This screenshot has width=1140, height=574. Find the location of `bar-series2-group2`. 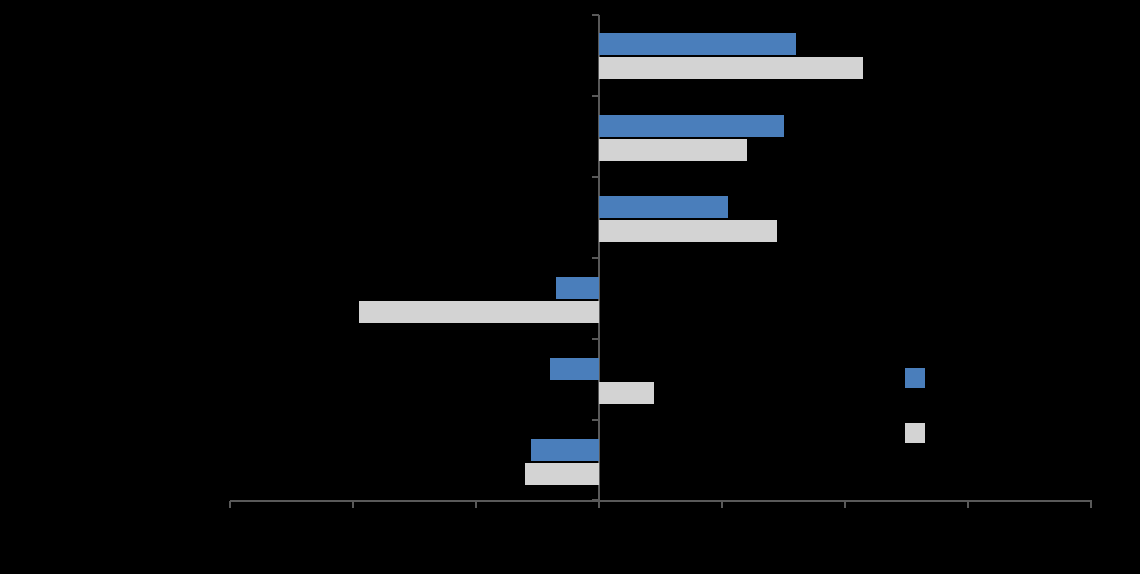

bar-series2-group2 is located at coordinates (673, 150).